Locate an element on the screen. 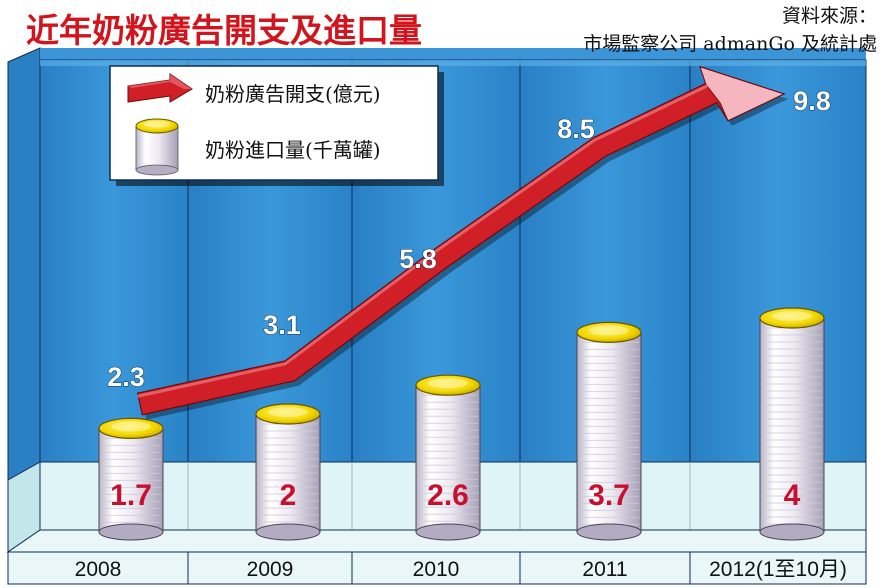  legend-label-import: 奶粉進口量(千萬罐) is located at coordinates (293, 150).